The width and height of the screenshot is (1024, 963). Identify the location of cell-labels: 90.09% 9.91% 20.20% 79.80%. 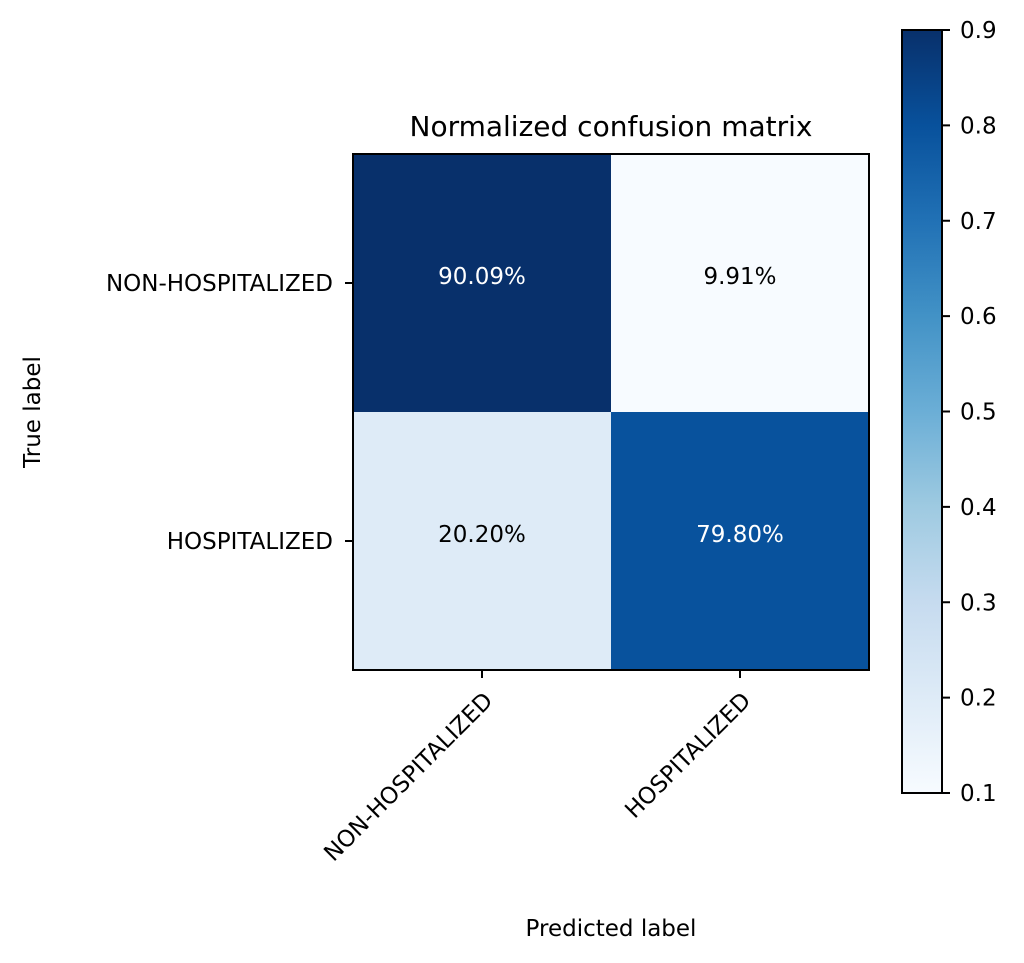
(611, 406).